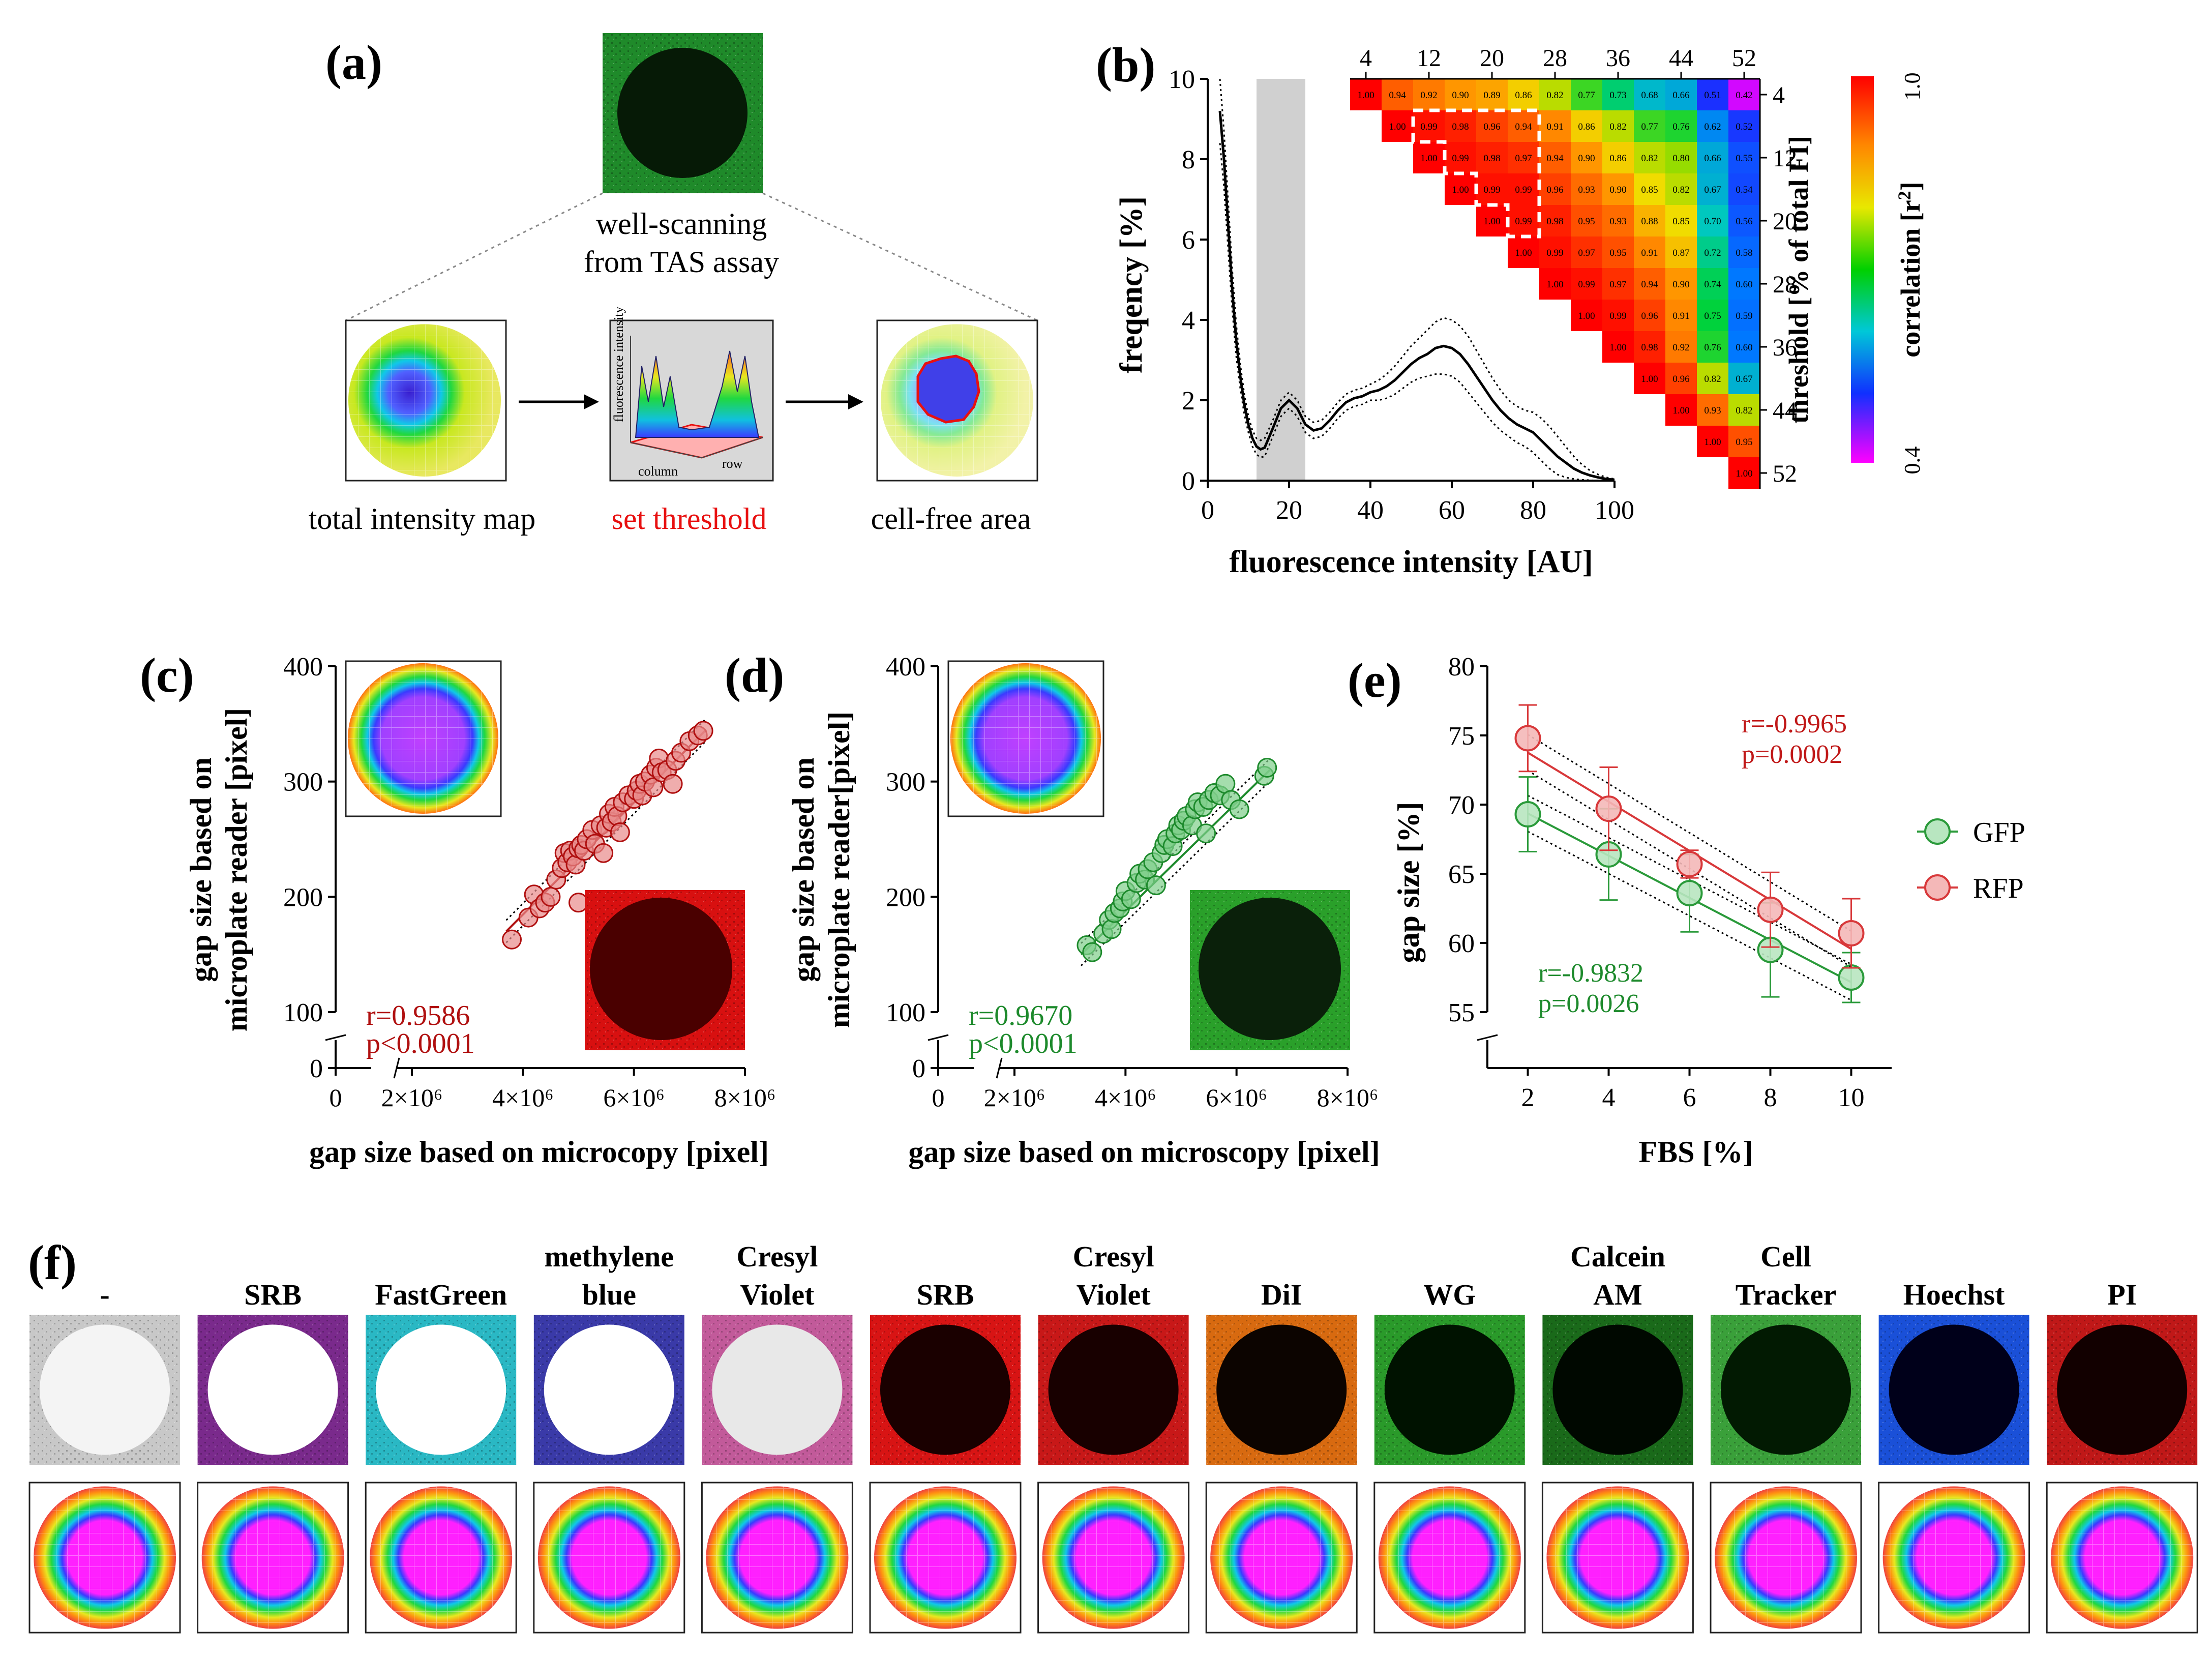 The height and width of the screenshot is (1656, 2212). Describe the element at coordinates (418, 1016) in the screenshot. I see `c-r-value: r=0.9586` at that location.